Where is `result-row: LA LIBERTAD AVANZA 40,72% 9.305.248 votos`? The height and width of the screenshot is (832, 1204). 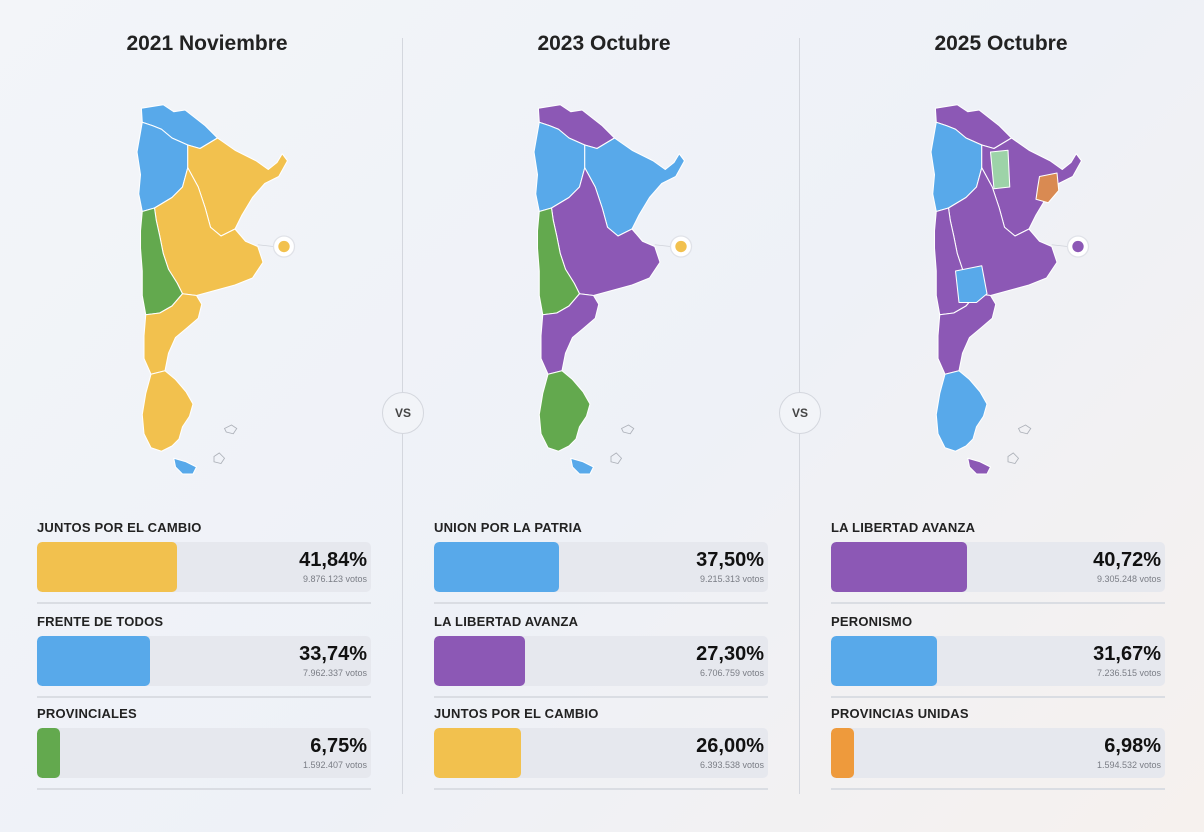 result-row: LA LIBERTAD AVANZA 40,72% 9.305.248 votos is located at coordinates (998, 565).